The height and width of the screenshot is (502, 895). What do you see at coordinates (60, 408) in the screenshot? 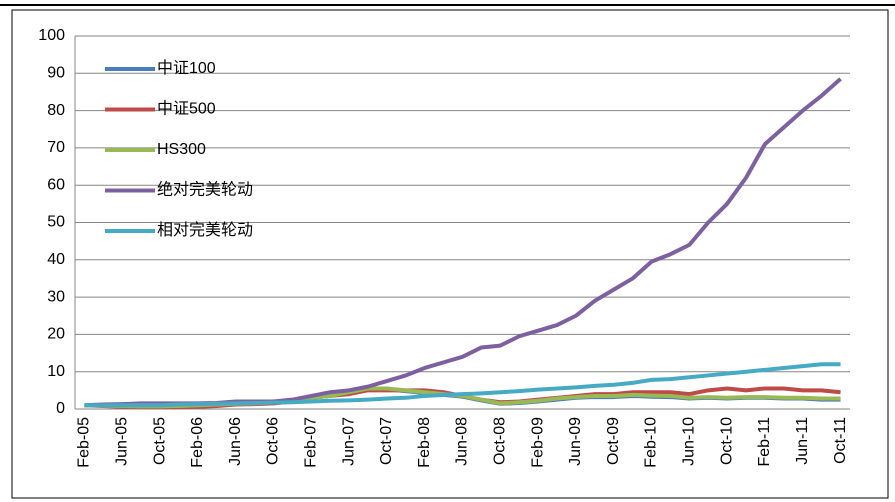
I see `y-tick-label: 0` at bounding box center [60, 408].